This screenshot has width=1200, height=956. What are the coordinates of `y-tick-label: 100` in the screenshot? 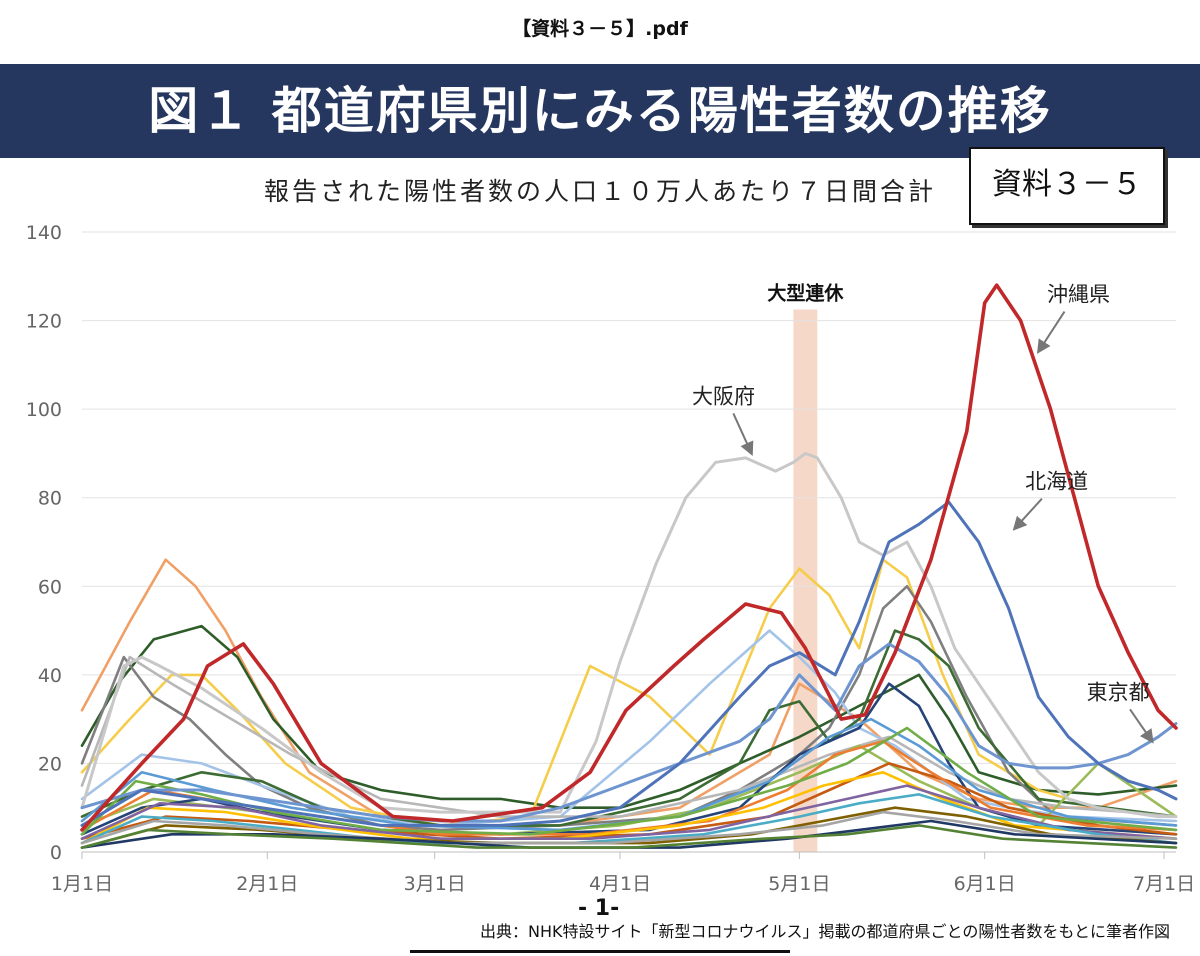 It's located at (44, 410).